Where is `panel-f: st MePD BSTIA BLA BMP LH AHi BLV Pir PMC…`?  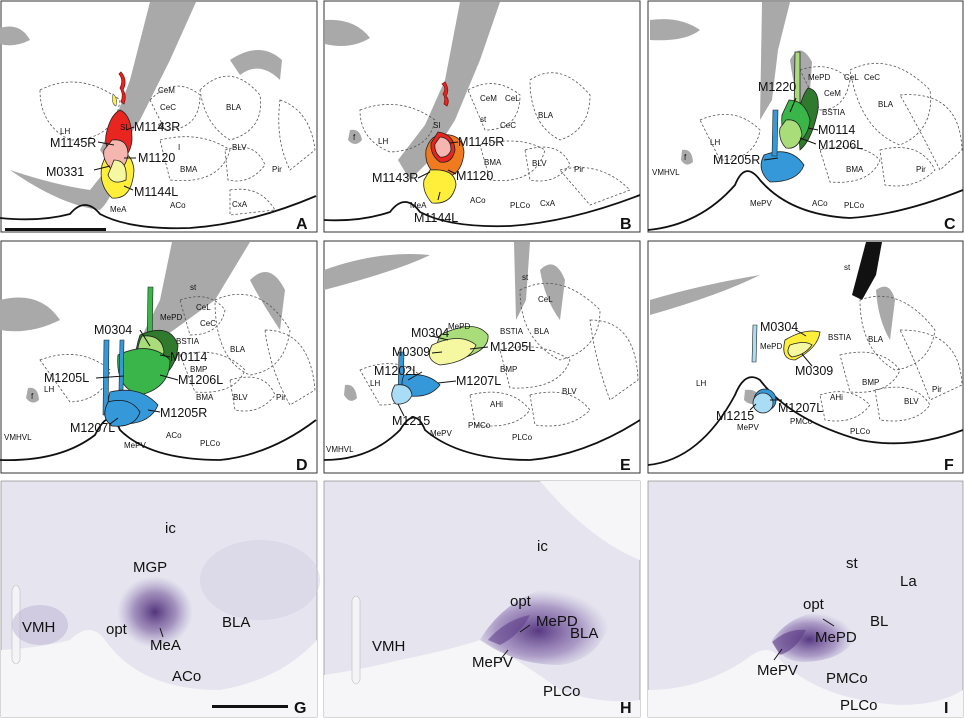
panel-f: st MePD BSTIA BLA BMP LH AHi BLV Pir PMC… is located at coordinates (805, 357).